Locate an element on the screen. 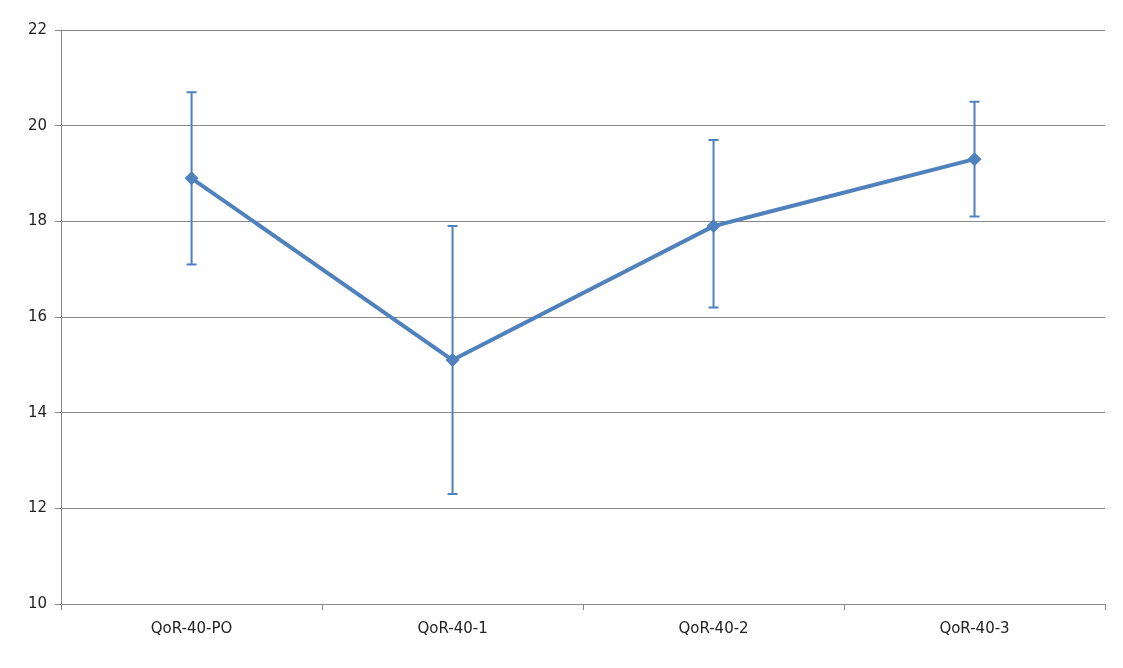 The image size is (1123, 668). y-tick-label: 16 is located at coordinates (37, 315).